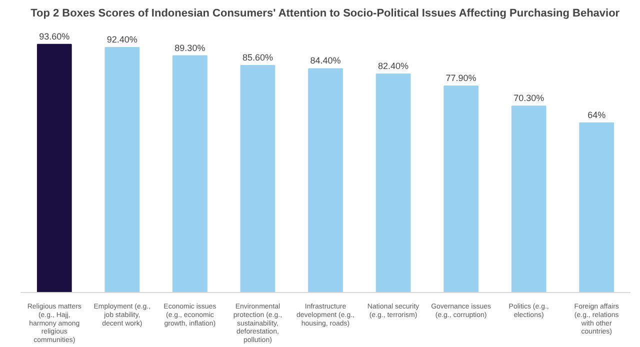 This screenshot has height=347, width=640. What do you see at coordinates (122, 39) in the screenshot?
I see `data-label: 92.40%` at bounding box center [122, 39].